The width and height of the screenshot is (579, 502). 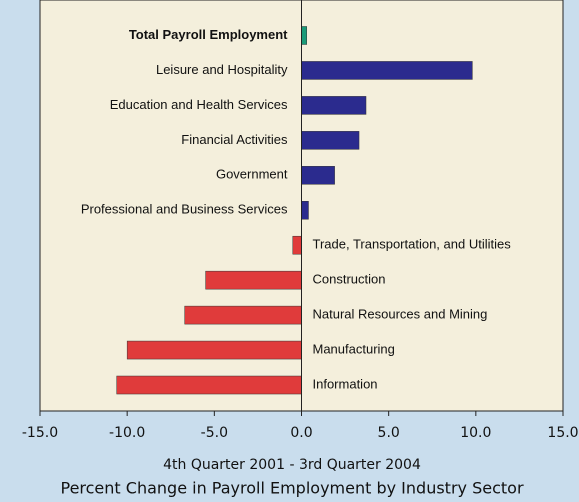 I want to click on x-tick-label: -10.0, so click(x=127, y=433).